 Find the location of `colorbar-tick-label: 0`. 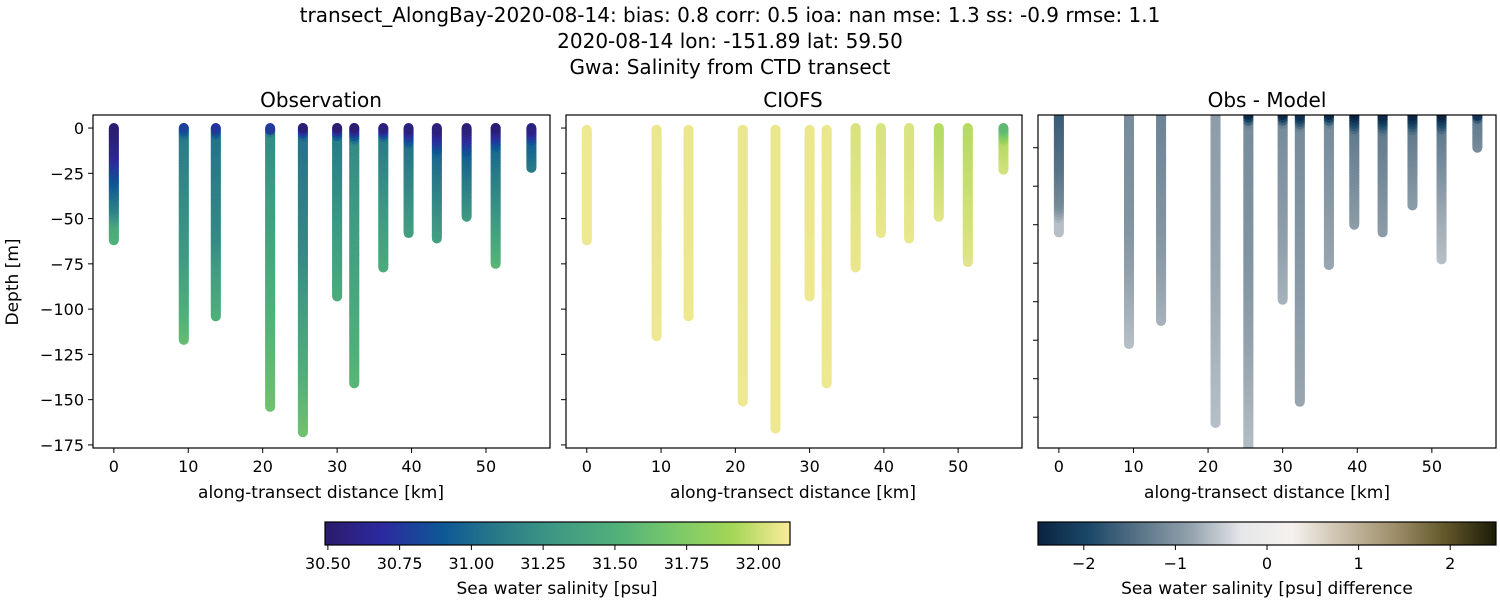

colorbar-tick-label: 0 is located at coordinates (1267, 563).